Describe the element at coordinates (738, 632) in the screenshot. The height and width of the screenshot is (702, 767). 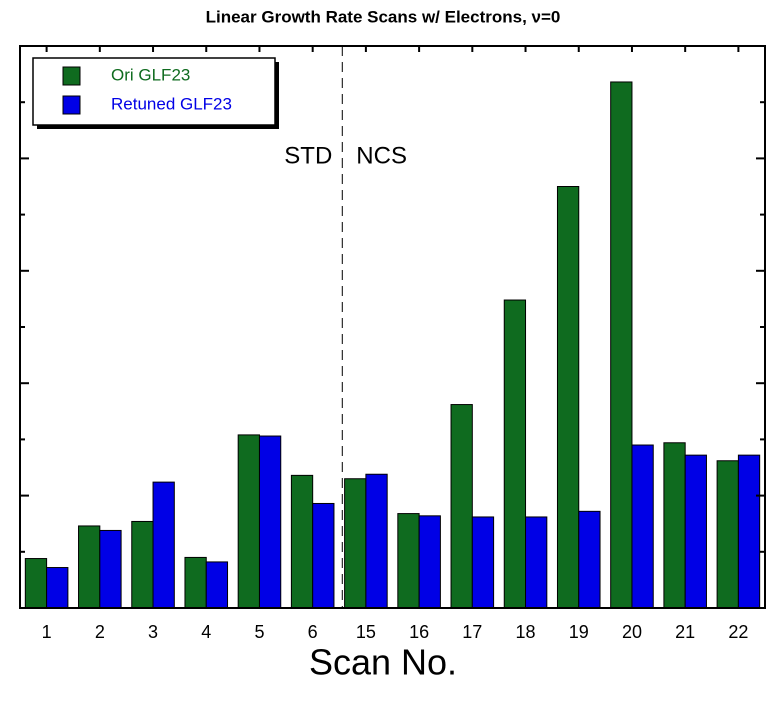
I see `x-tick-label: 22` at that location.